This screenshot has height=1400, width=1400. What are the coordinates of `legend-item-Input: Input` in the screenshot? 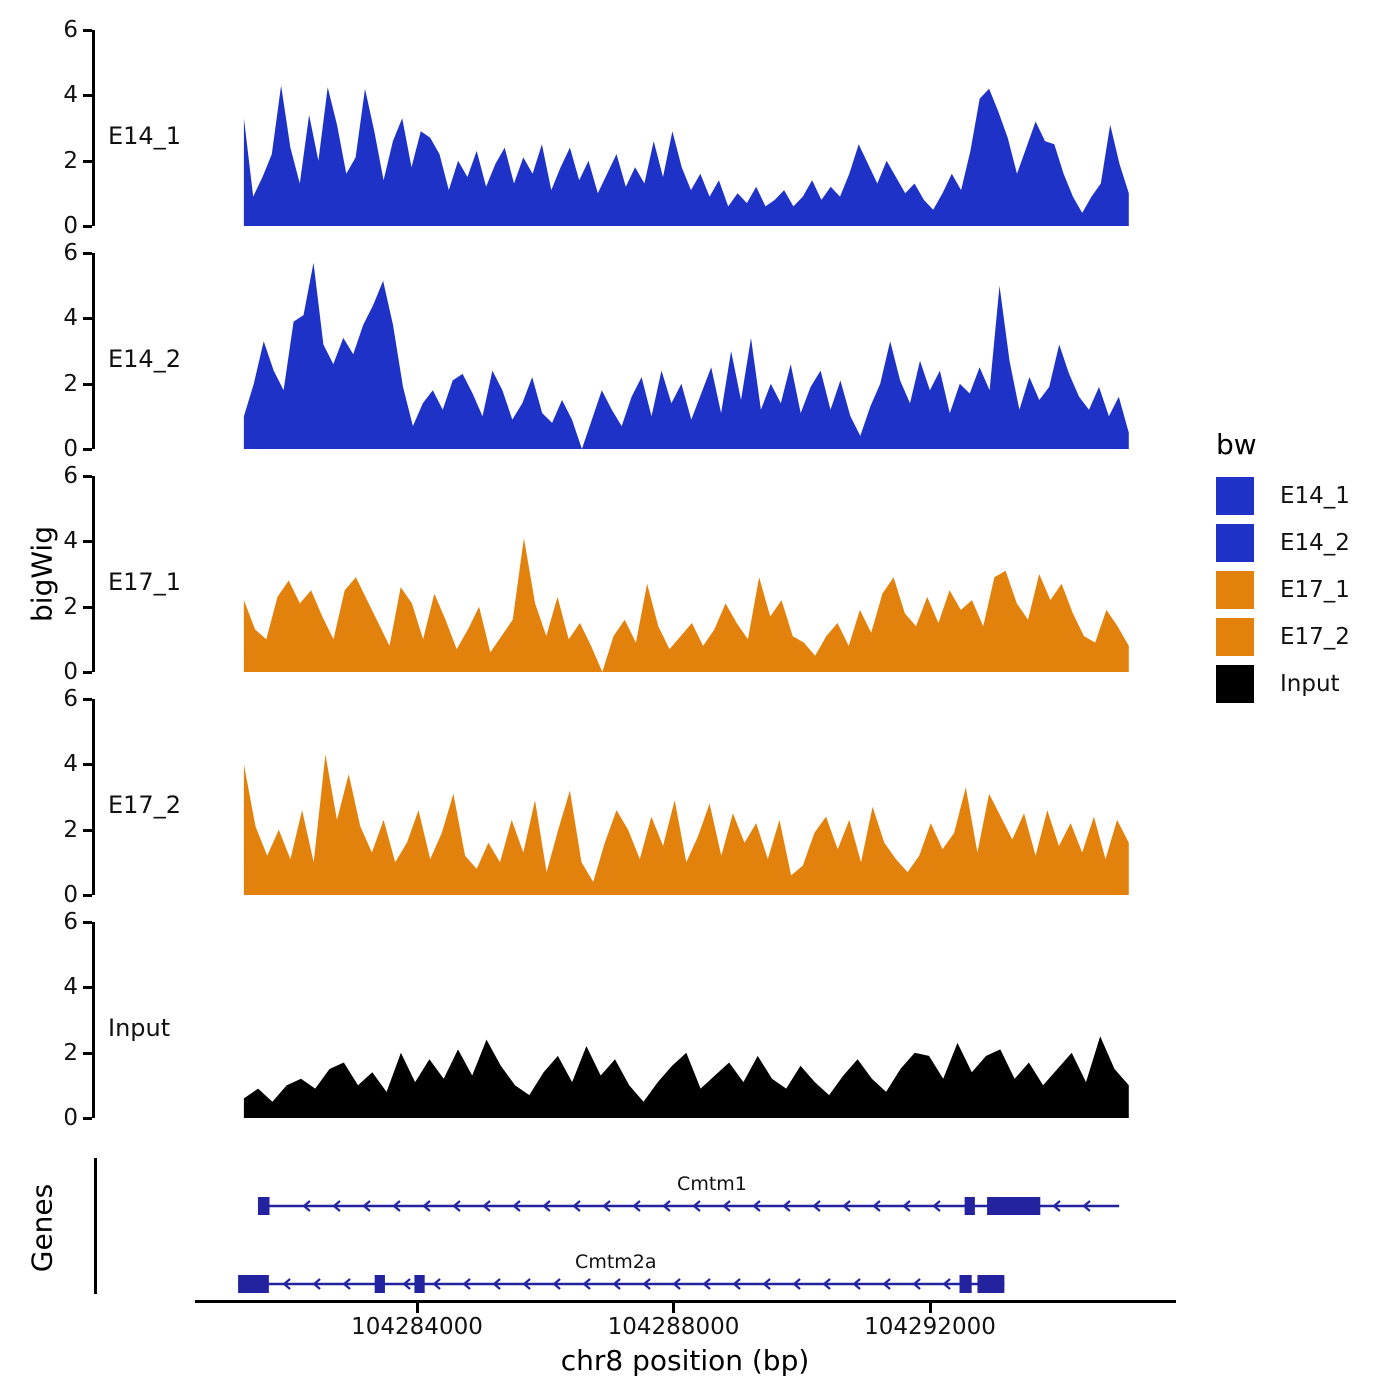 It's located at (1306, 684).